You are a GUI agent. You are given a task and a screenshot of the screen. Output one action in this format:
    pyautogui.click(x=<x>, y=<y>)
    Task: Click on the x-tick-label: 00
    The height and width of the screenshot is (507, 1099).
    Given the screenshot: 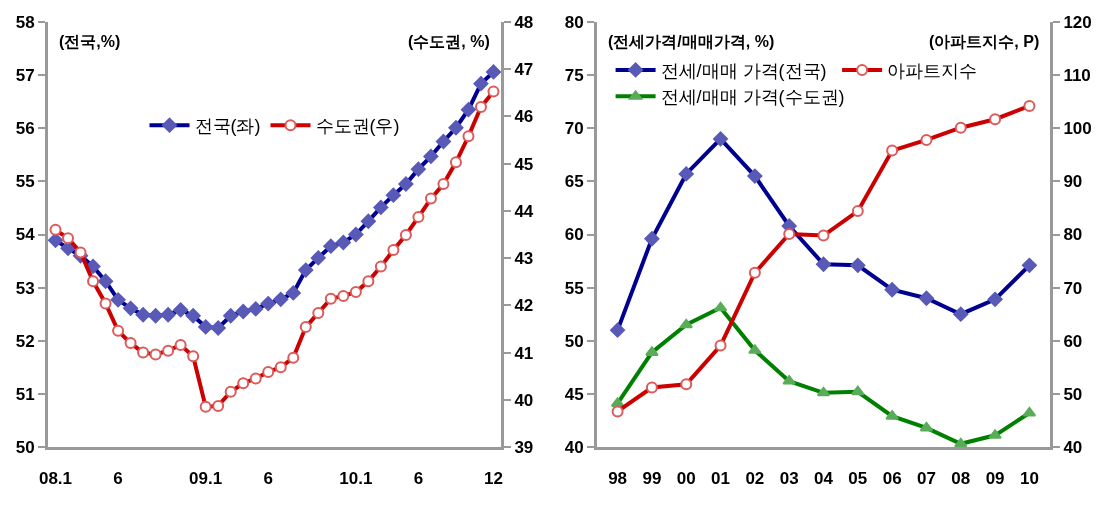 What is the action you would take?
    pyautogui.click(x=686, y=479)
    